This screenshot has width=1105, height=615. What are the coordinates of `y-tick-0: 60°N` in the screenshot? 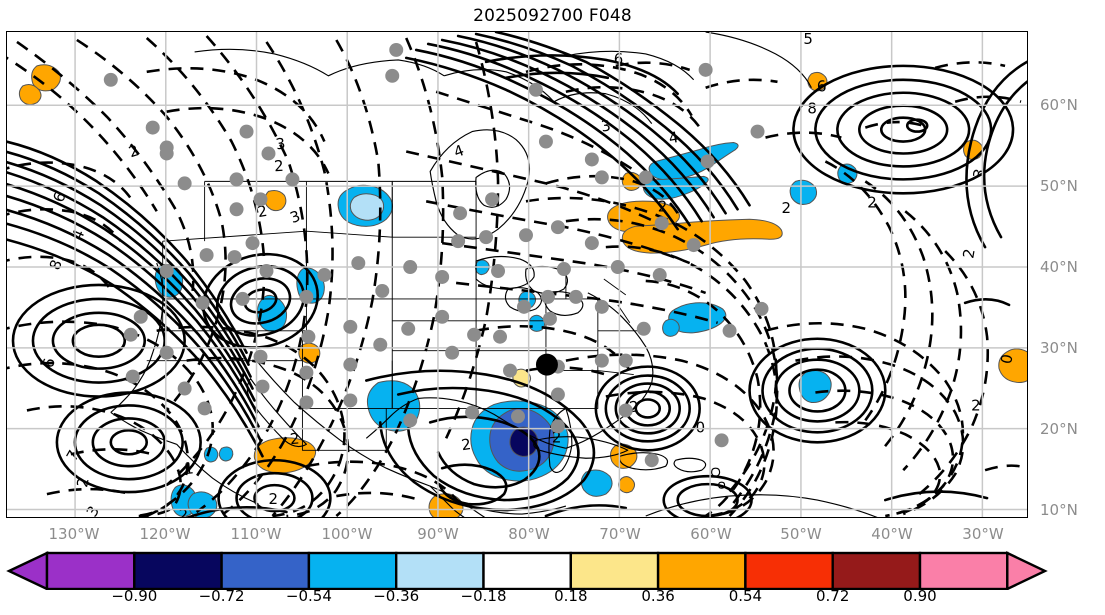 It's located at (1059, 105).